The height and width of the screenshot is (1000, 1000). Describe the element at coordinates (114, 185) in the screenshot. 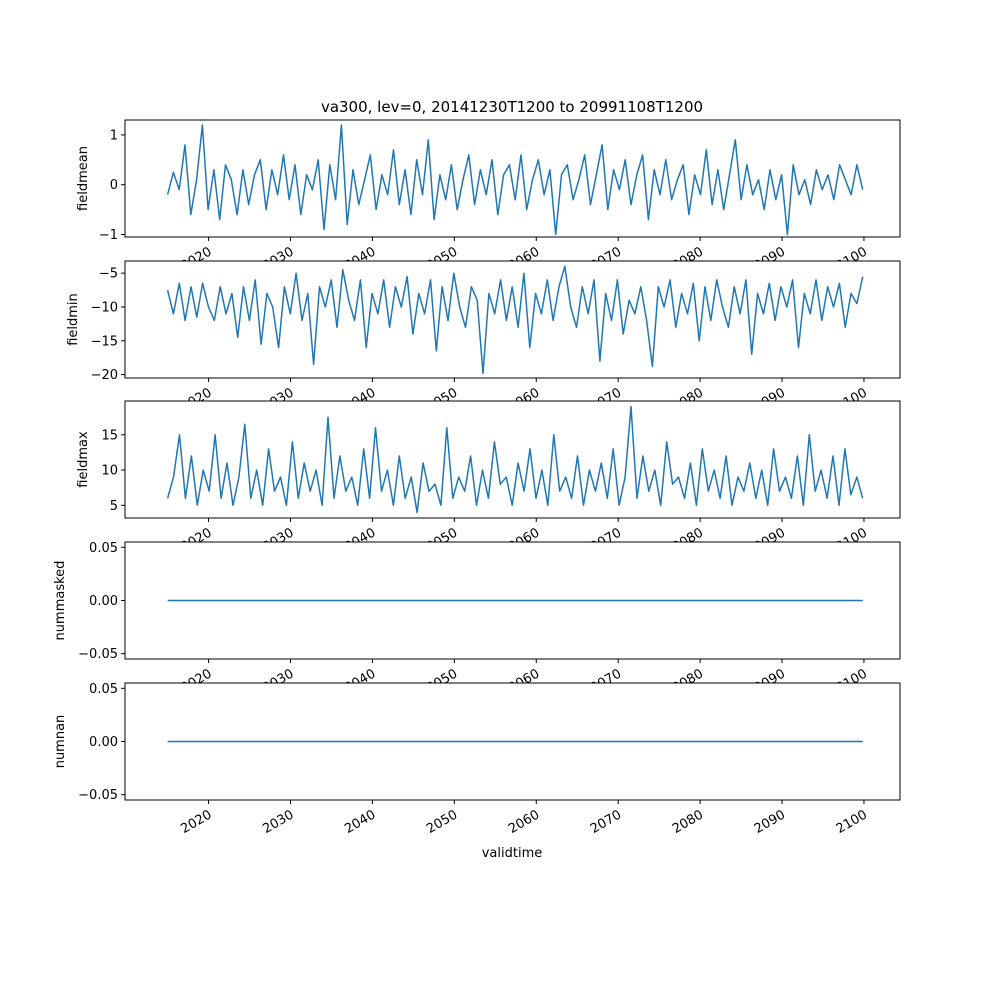

I see `y-tick-label: 0` at that location.